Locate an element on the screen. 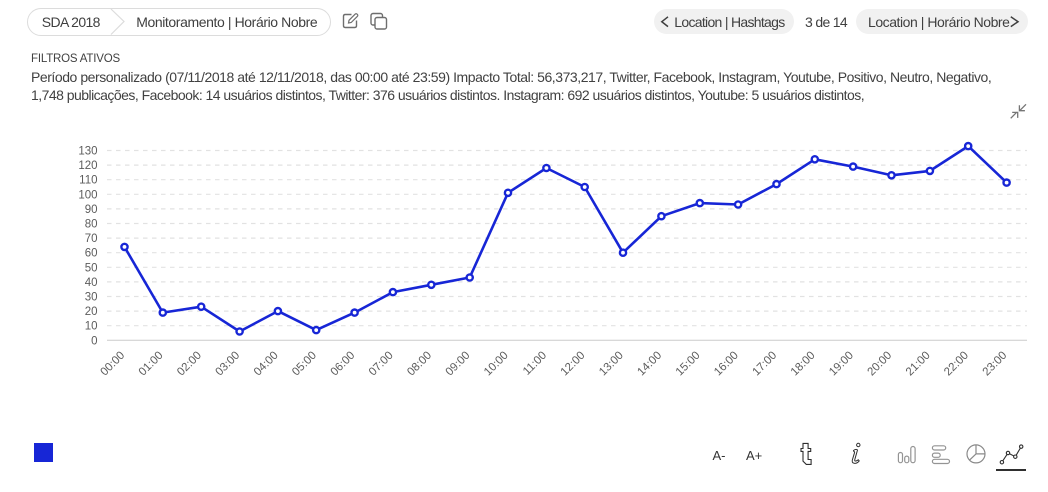  svg-text: 12:00 is located at coordinates (573, 364).